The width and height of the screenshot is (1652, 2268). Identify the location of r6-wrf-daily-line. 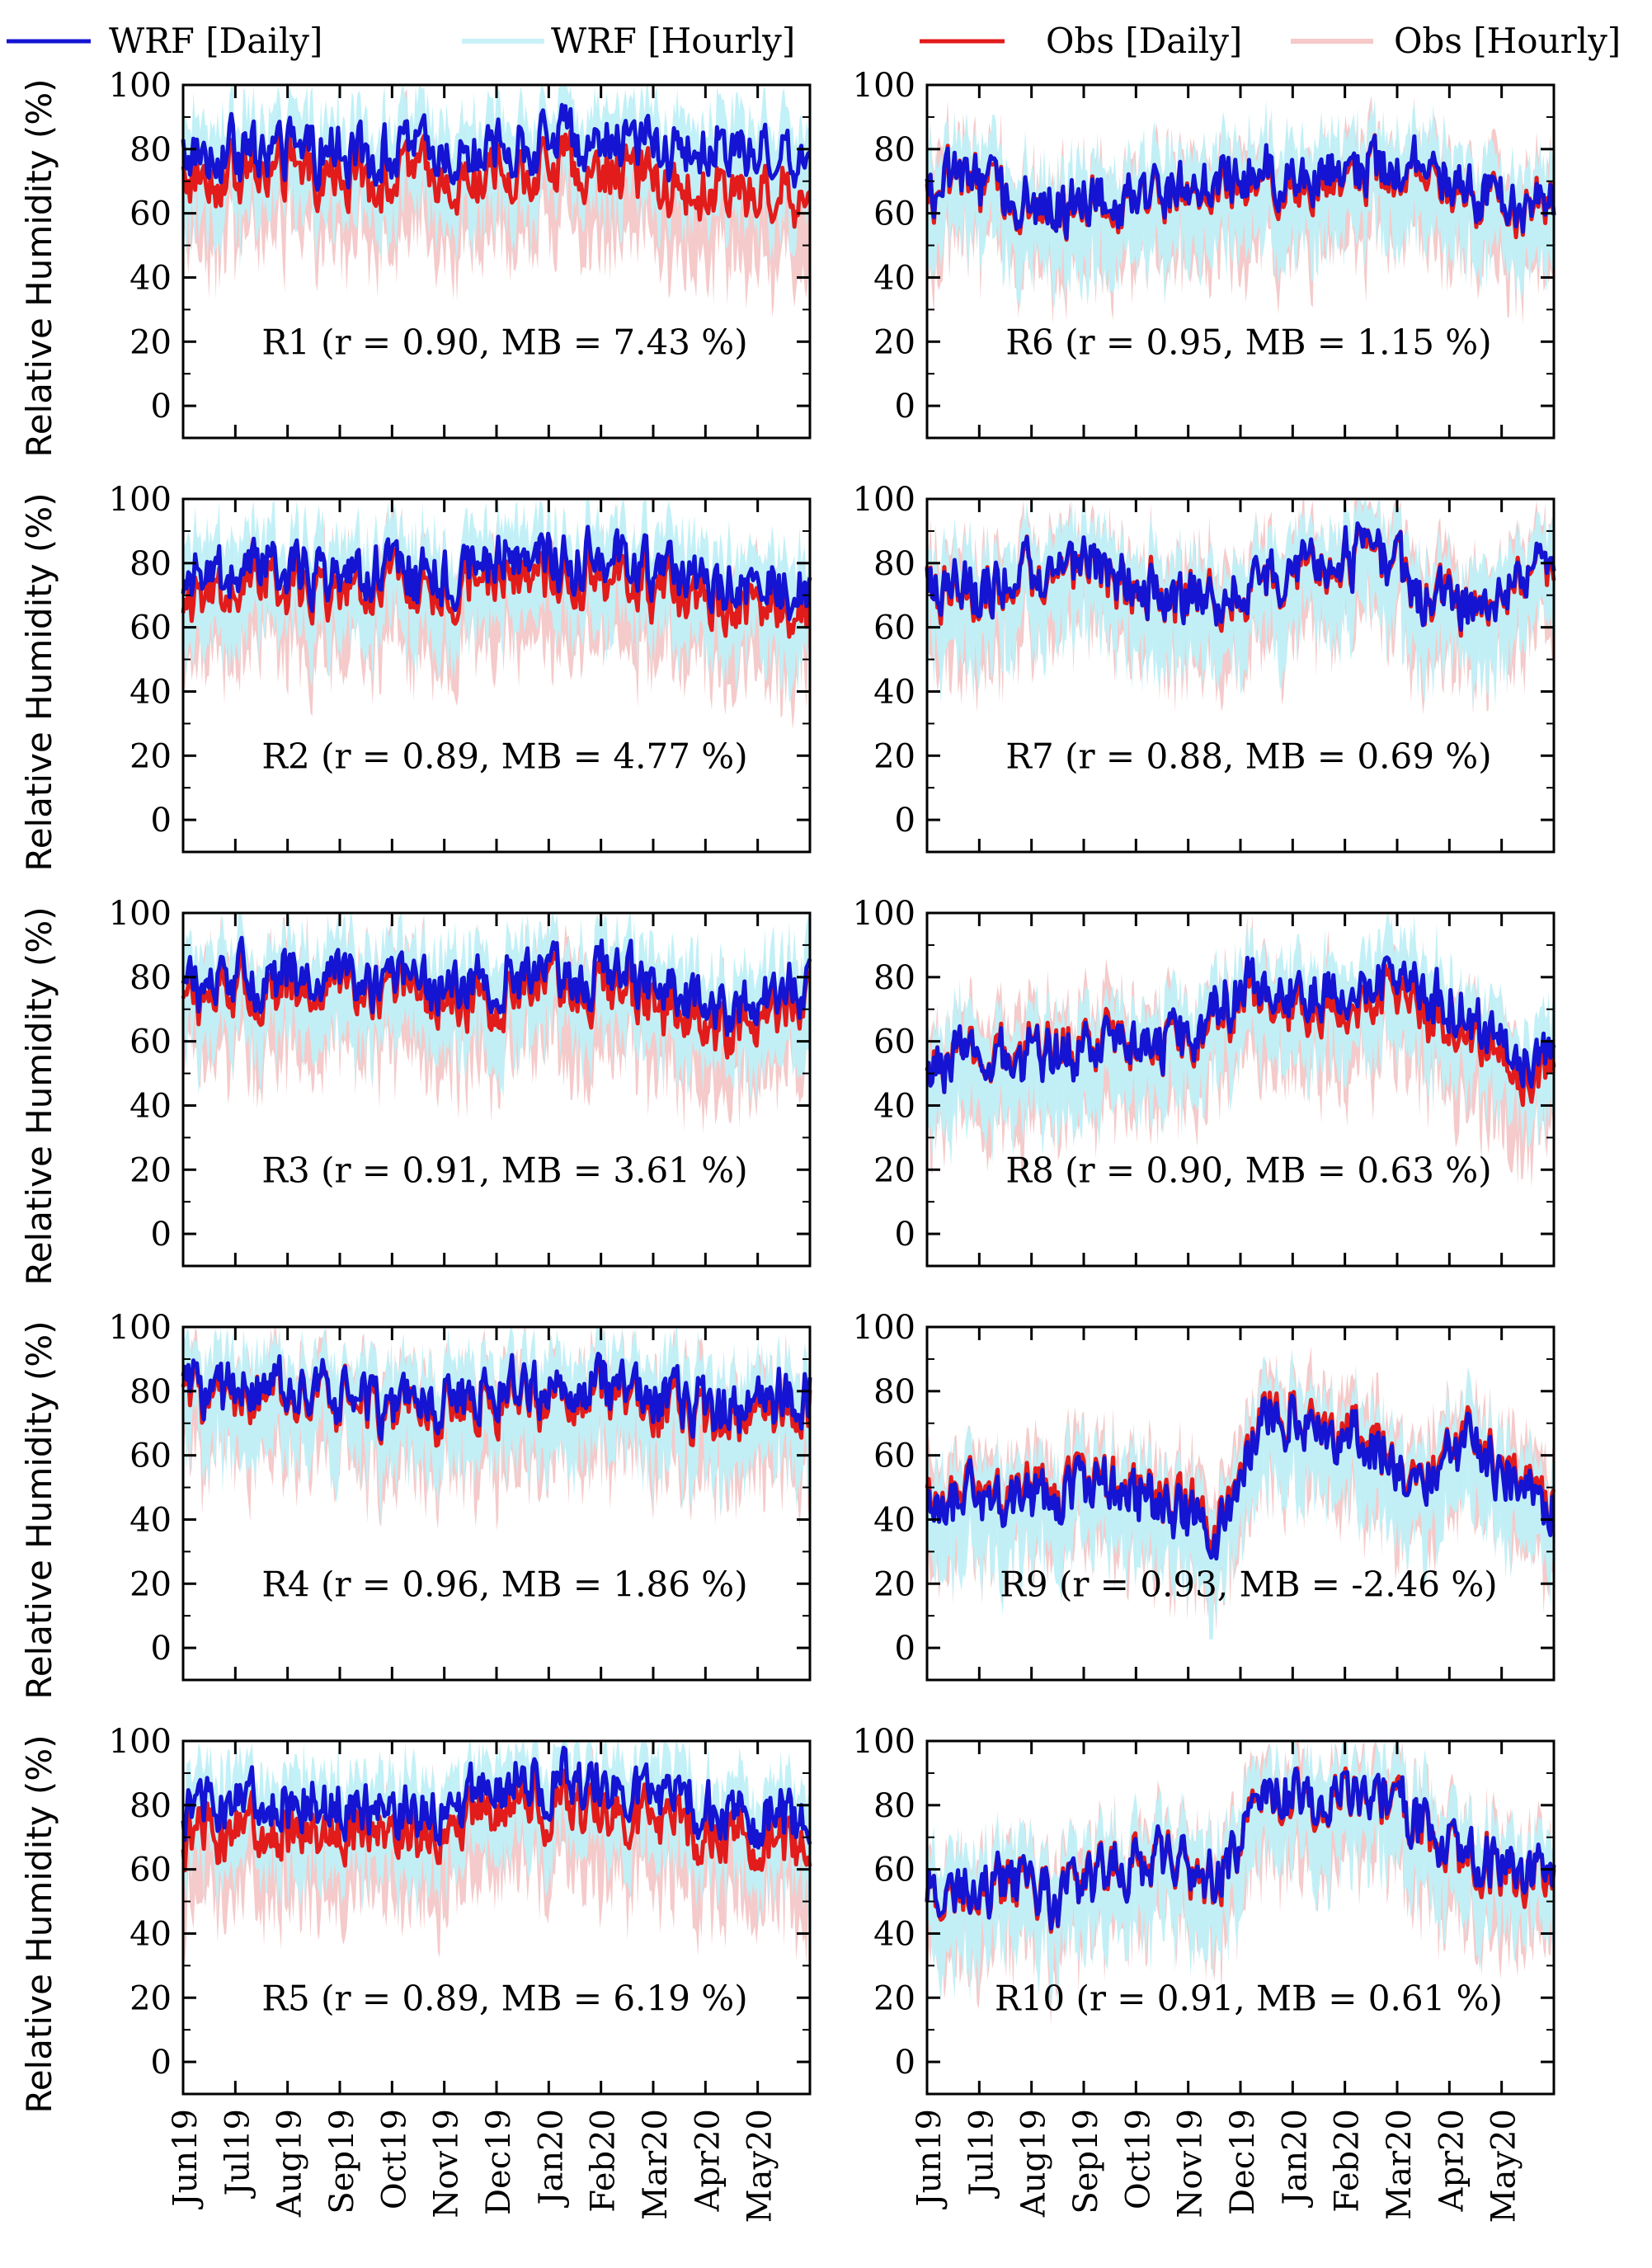
(1240, 187).